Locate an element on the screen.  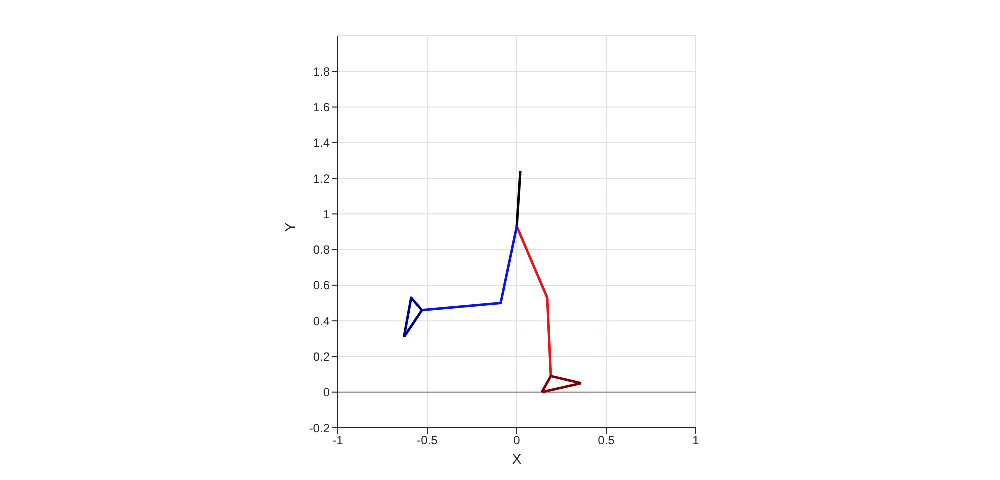
y-tick-label: 0.8 is located at coordinates (321, 250).